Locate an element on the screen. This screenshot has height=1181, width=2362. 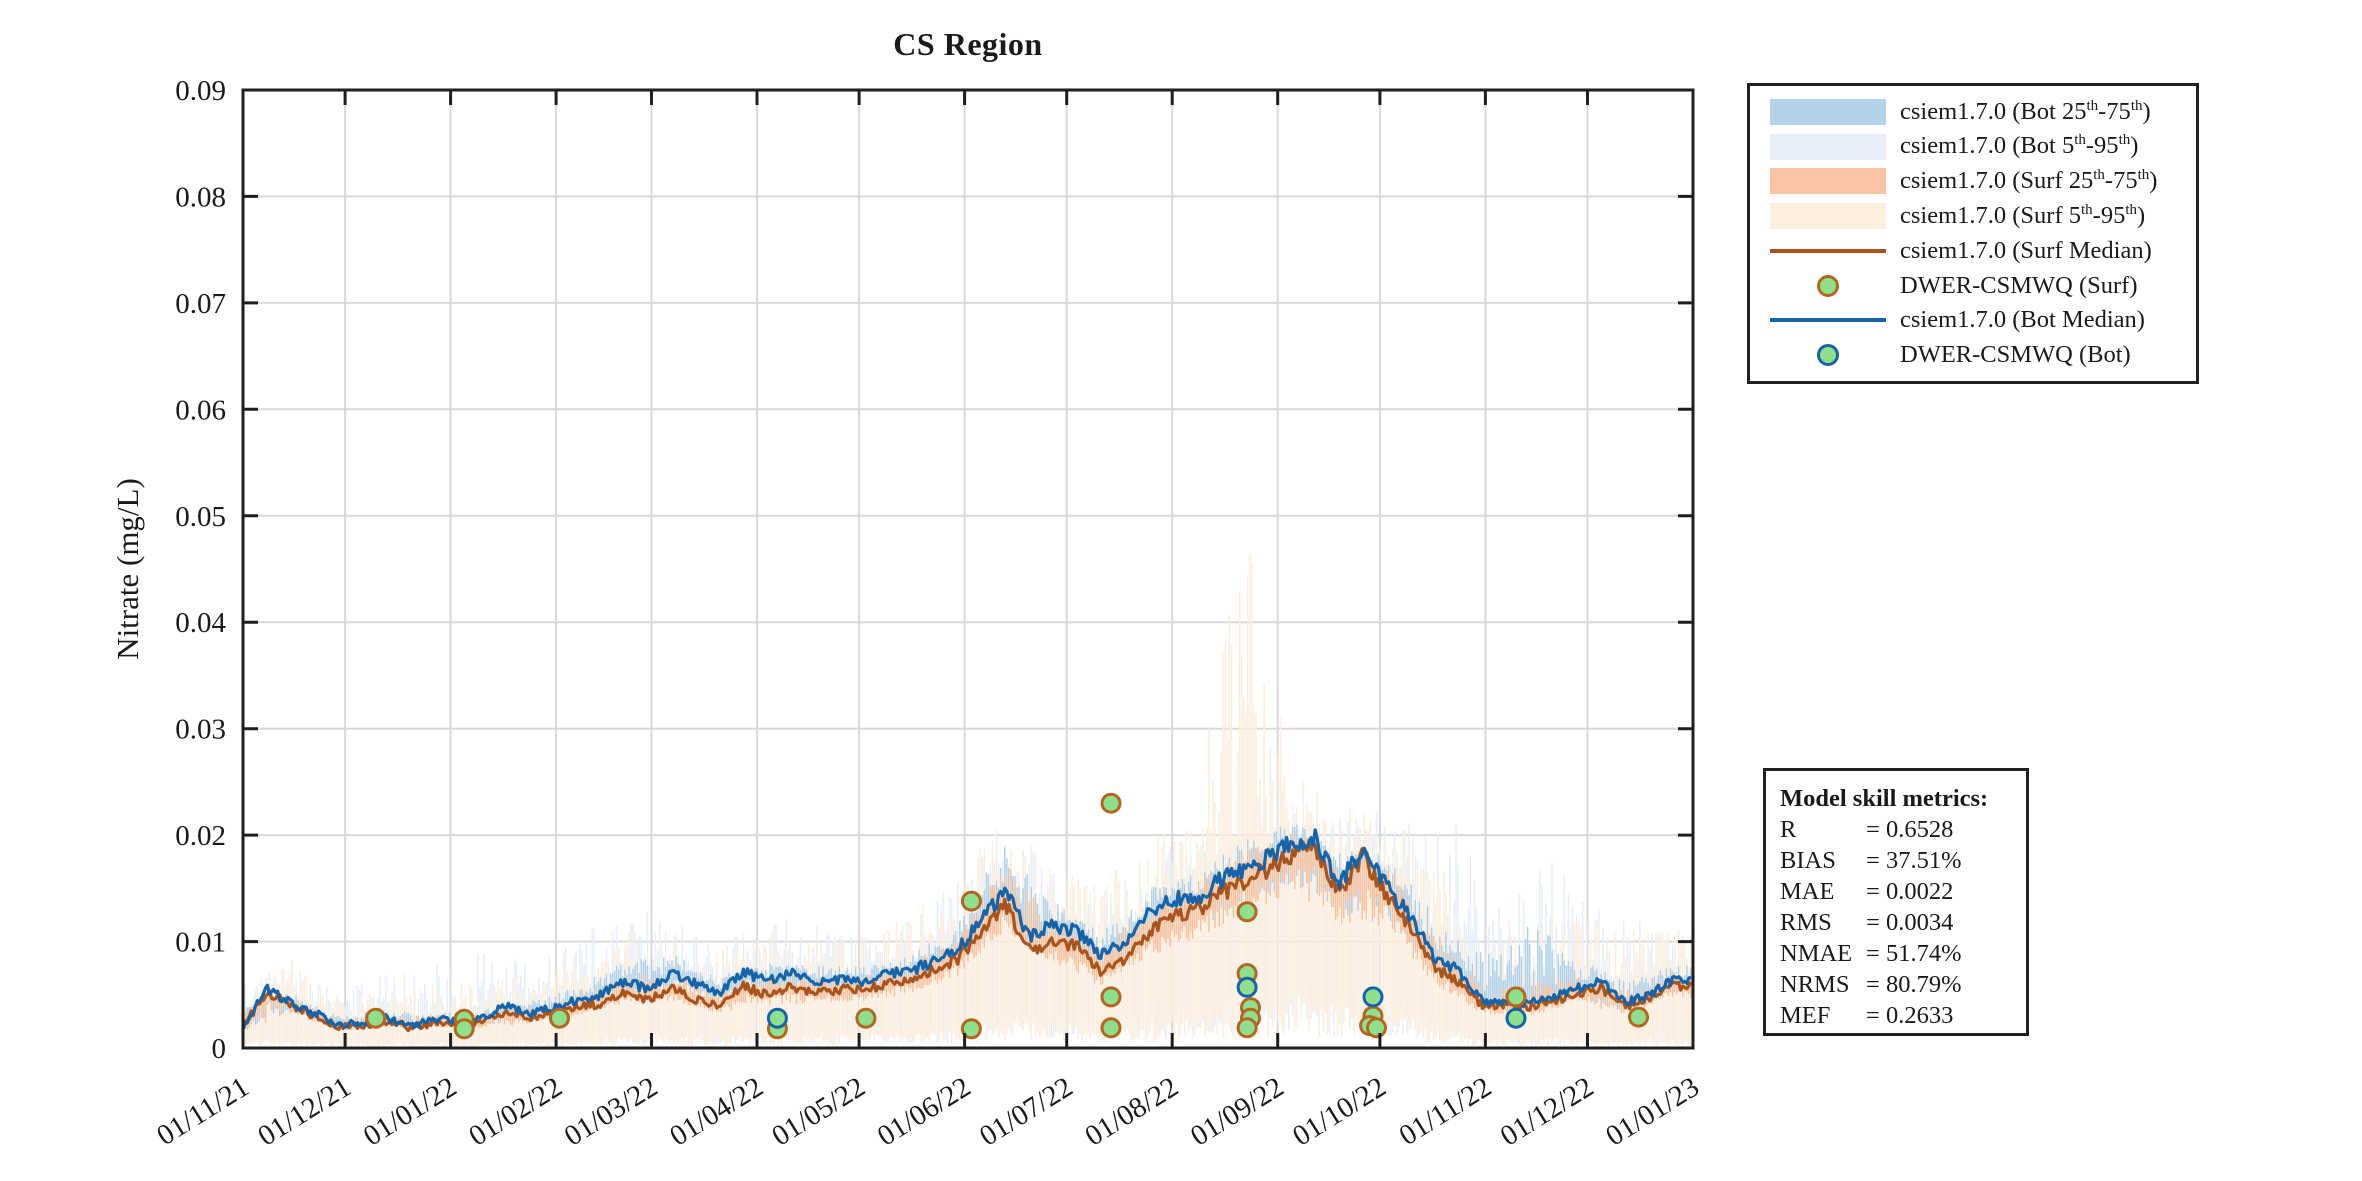
y-tick-label: 0 is located at coordinates (219, 1049).